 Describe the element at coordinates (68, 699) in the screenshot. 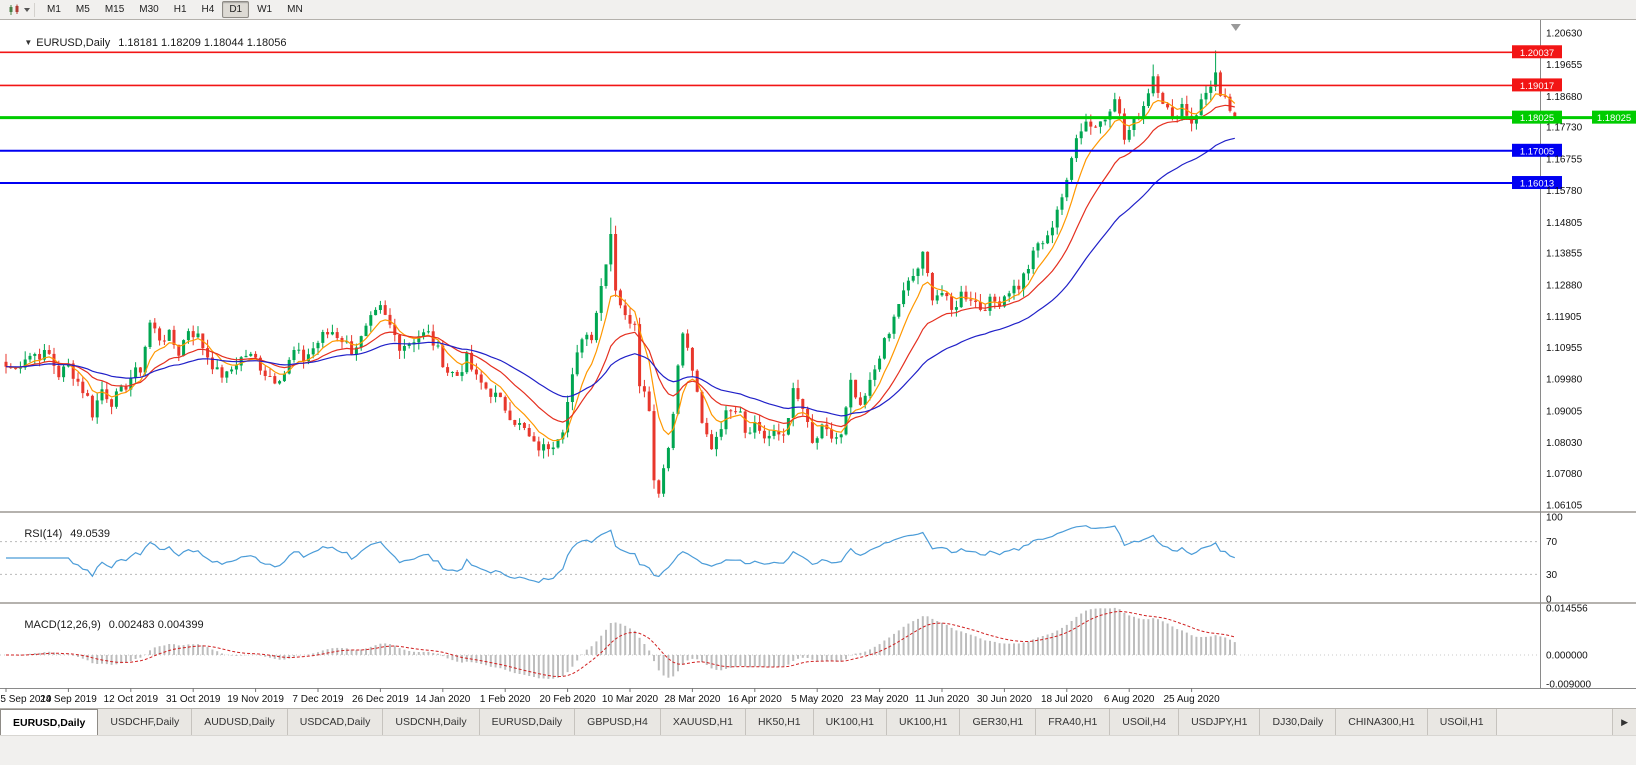

I see `date-axis-label: 24 Sep 2019` at that location.